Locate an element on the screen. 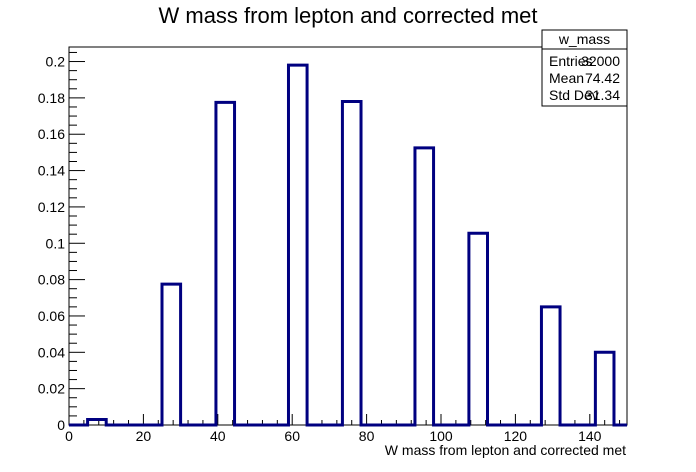 This screenshot has height=472, width=696. x-tick-label: 0 is located at coordinates (69, 436).